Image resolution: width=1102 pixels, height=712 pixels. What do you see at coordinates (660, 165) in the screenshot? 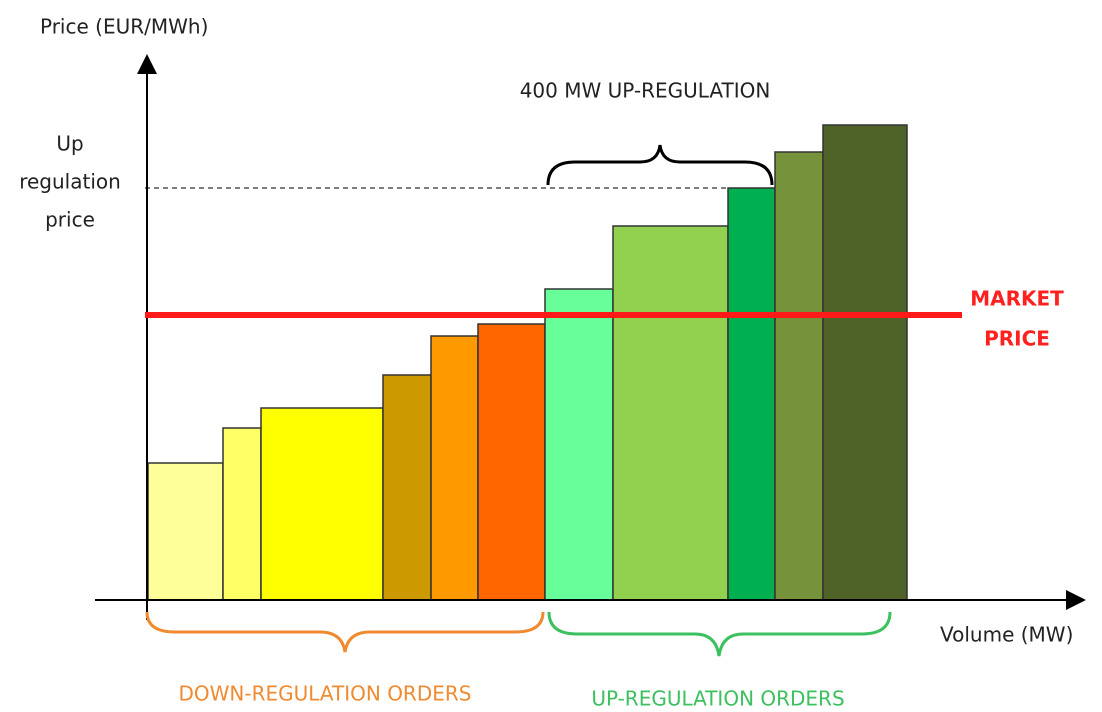
I see `top-brace` at bounding box center [660, 165].